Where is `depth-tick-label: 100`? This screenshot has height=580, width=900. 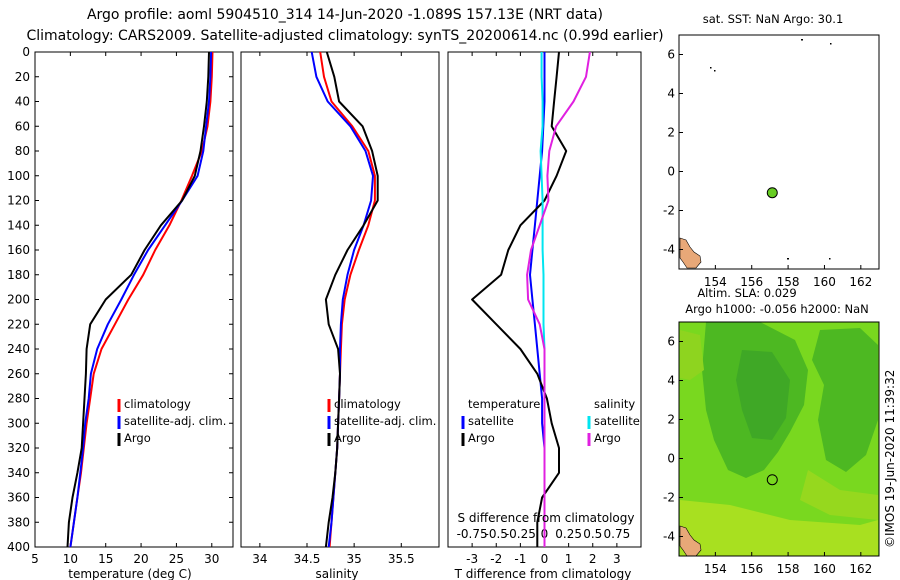 depth-tick-label: 100 is located at coordinates (18, 176).